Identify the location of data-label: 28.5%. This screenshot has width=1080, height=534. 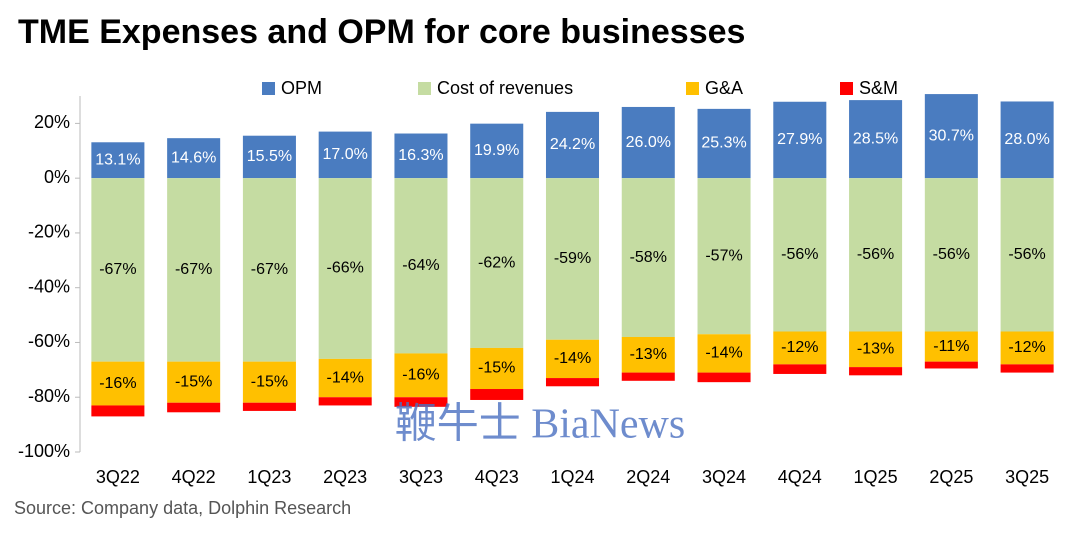
(875, 138).